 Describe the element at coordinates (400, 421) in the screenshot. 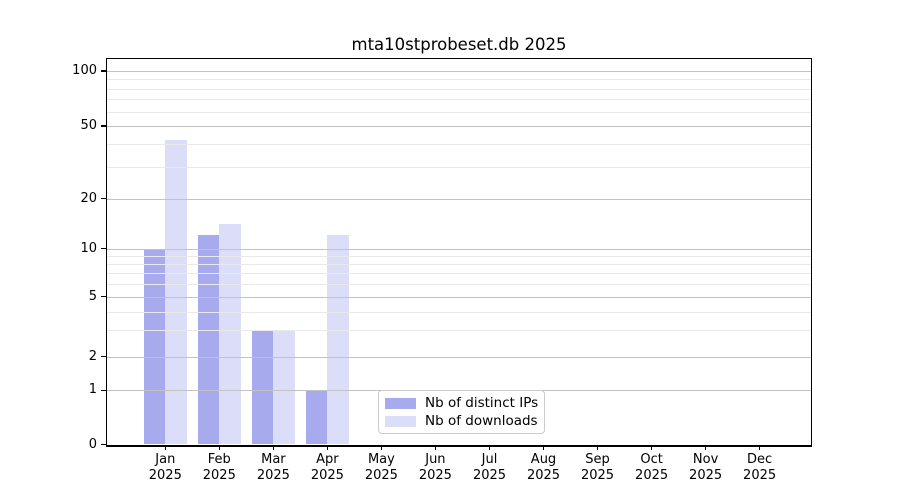

I see `legend-swatch-downloads-icon` at that location.